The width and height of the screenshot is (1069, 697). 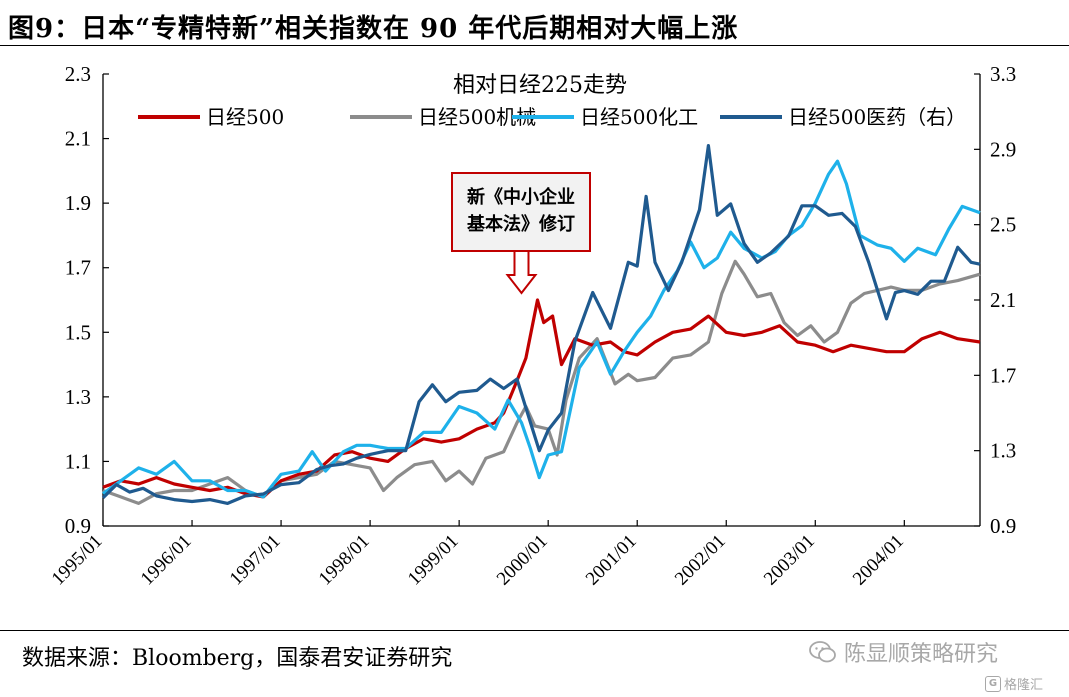 What do you see at coordinates (1024, 685) in the screenshot?
I see `watermark-small-text: 格隆汇` at bounding box center [1024, 685].